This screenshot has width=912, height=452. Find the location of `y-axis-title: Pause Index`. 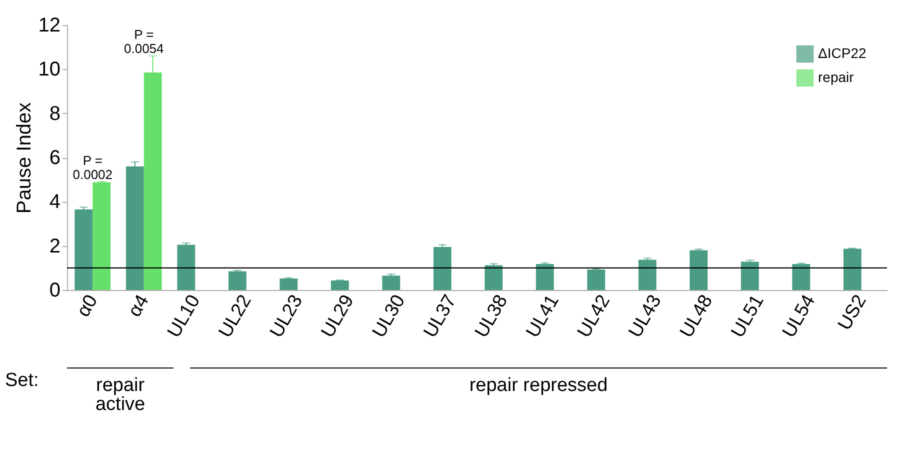

y-axis-title: Pause Index is located at coordinates (24, 158).